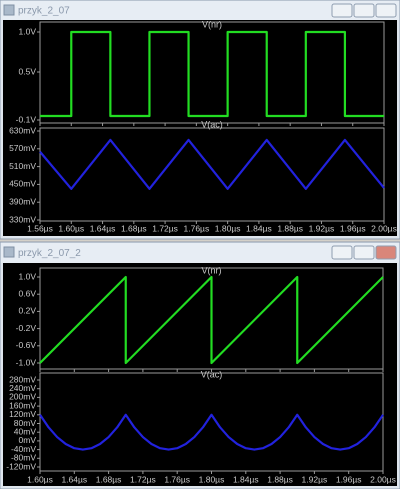  Describe the element at coordinates (22, 148) in the screenshot. I see `y-tick-label: 570mV` at that location.